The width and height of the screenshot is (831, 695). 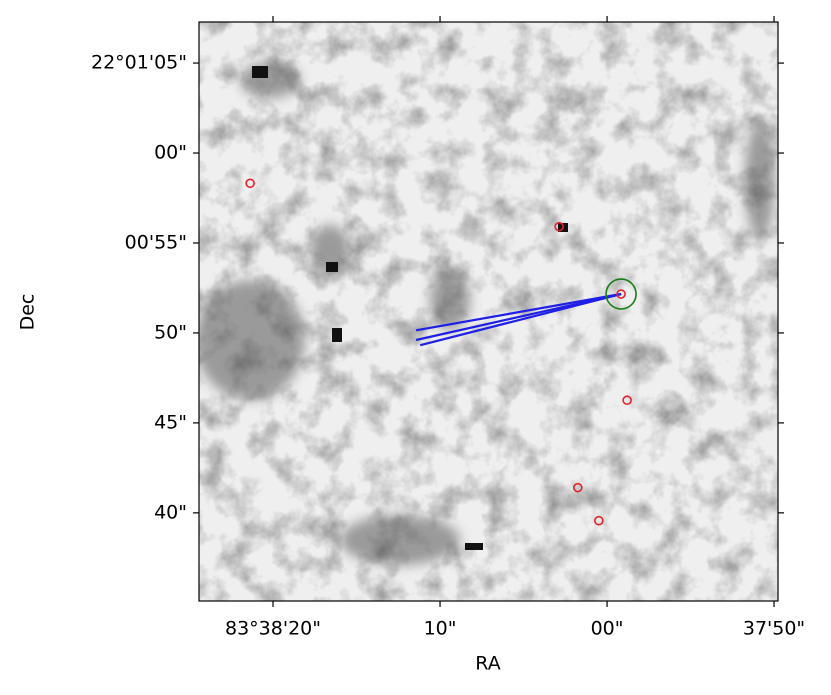 I want to click on x-tick-label: 83°38'20", so click(x=273, y=629).